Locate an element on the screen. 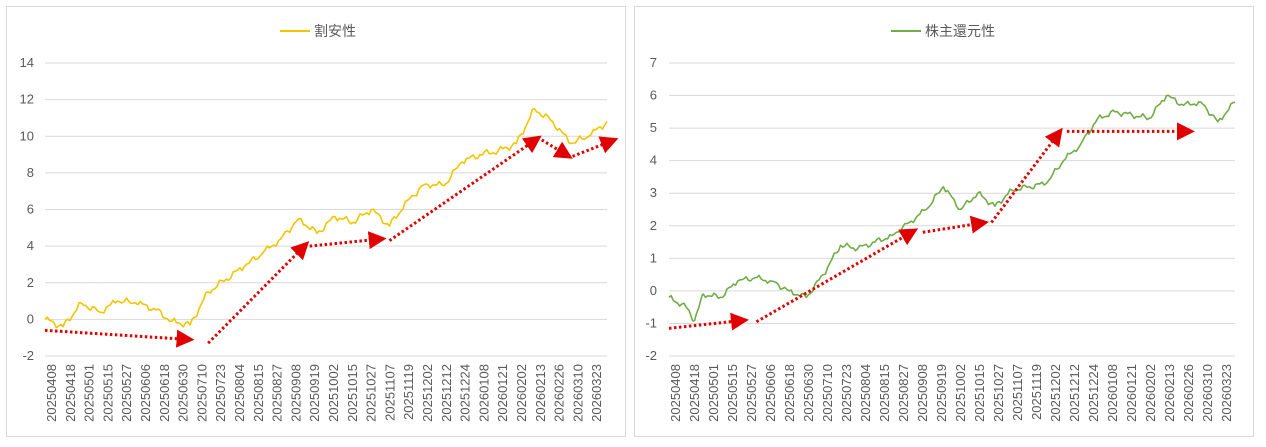  legend: 株主還元性 is located at coordinates (943, 31).